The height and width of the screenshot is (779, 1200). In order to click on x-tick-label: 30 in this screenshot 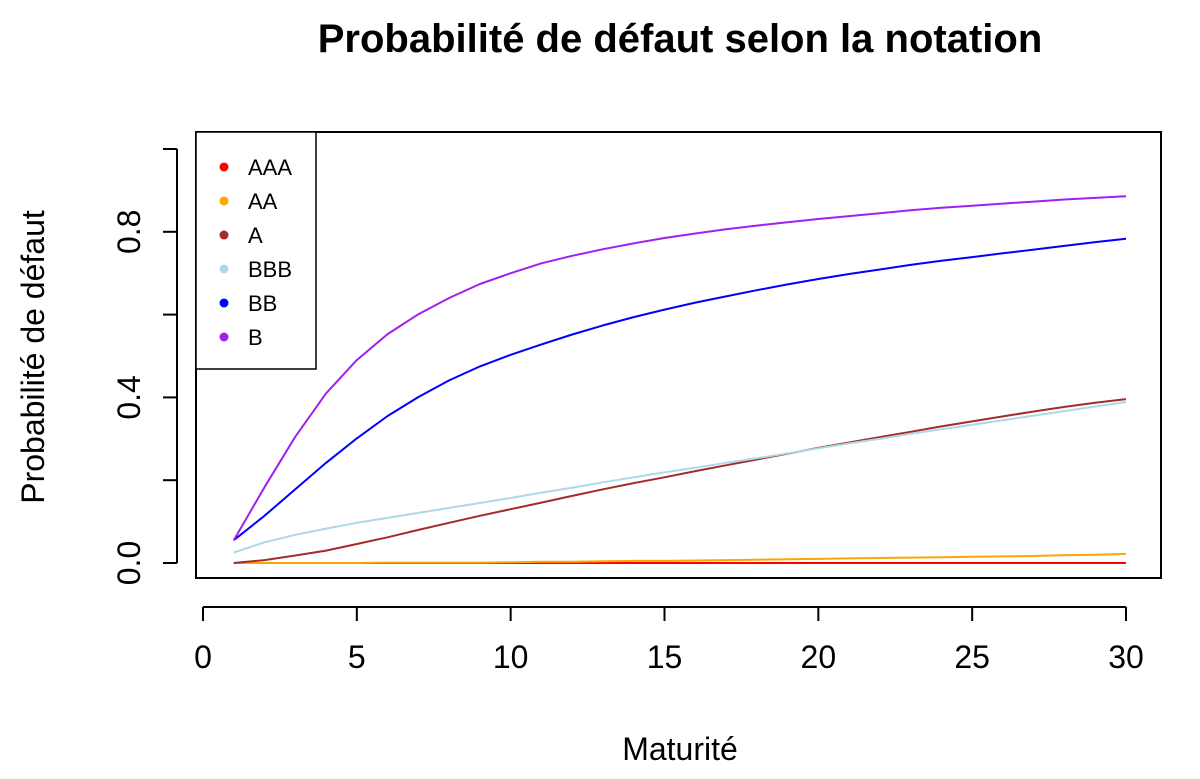, I will do `click(1126, 657)`.